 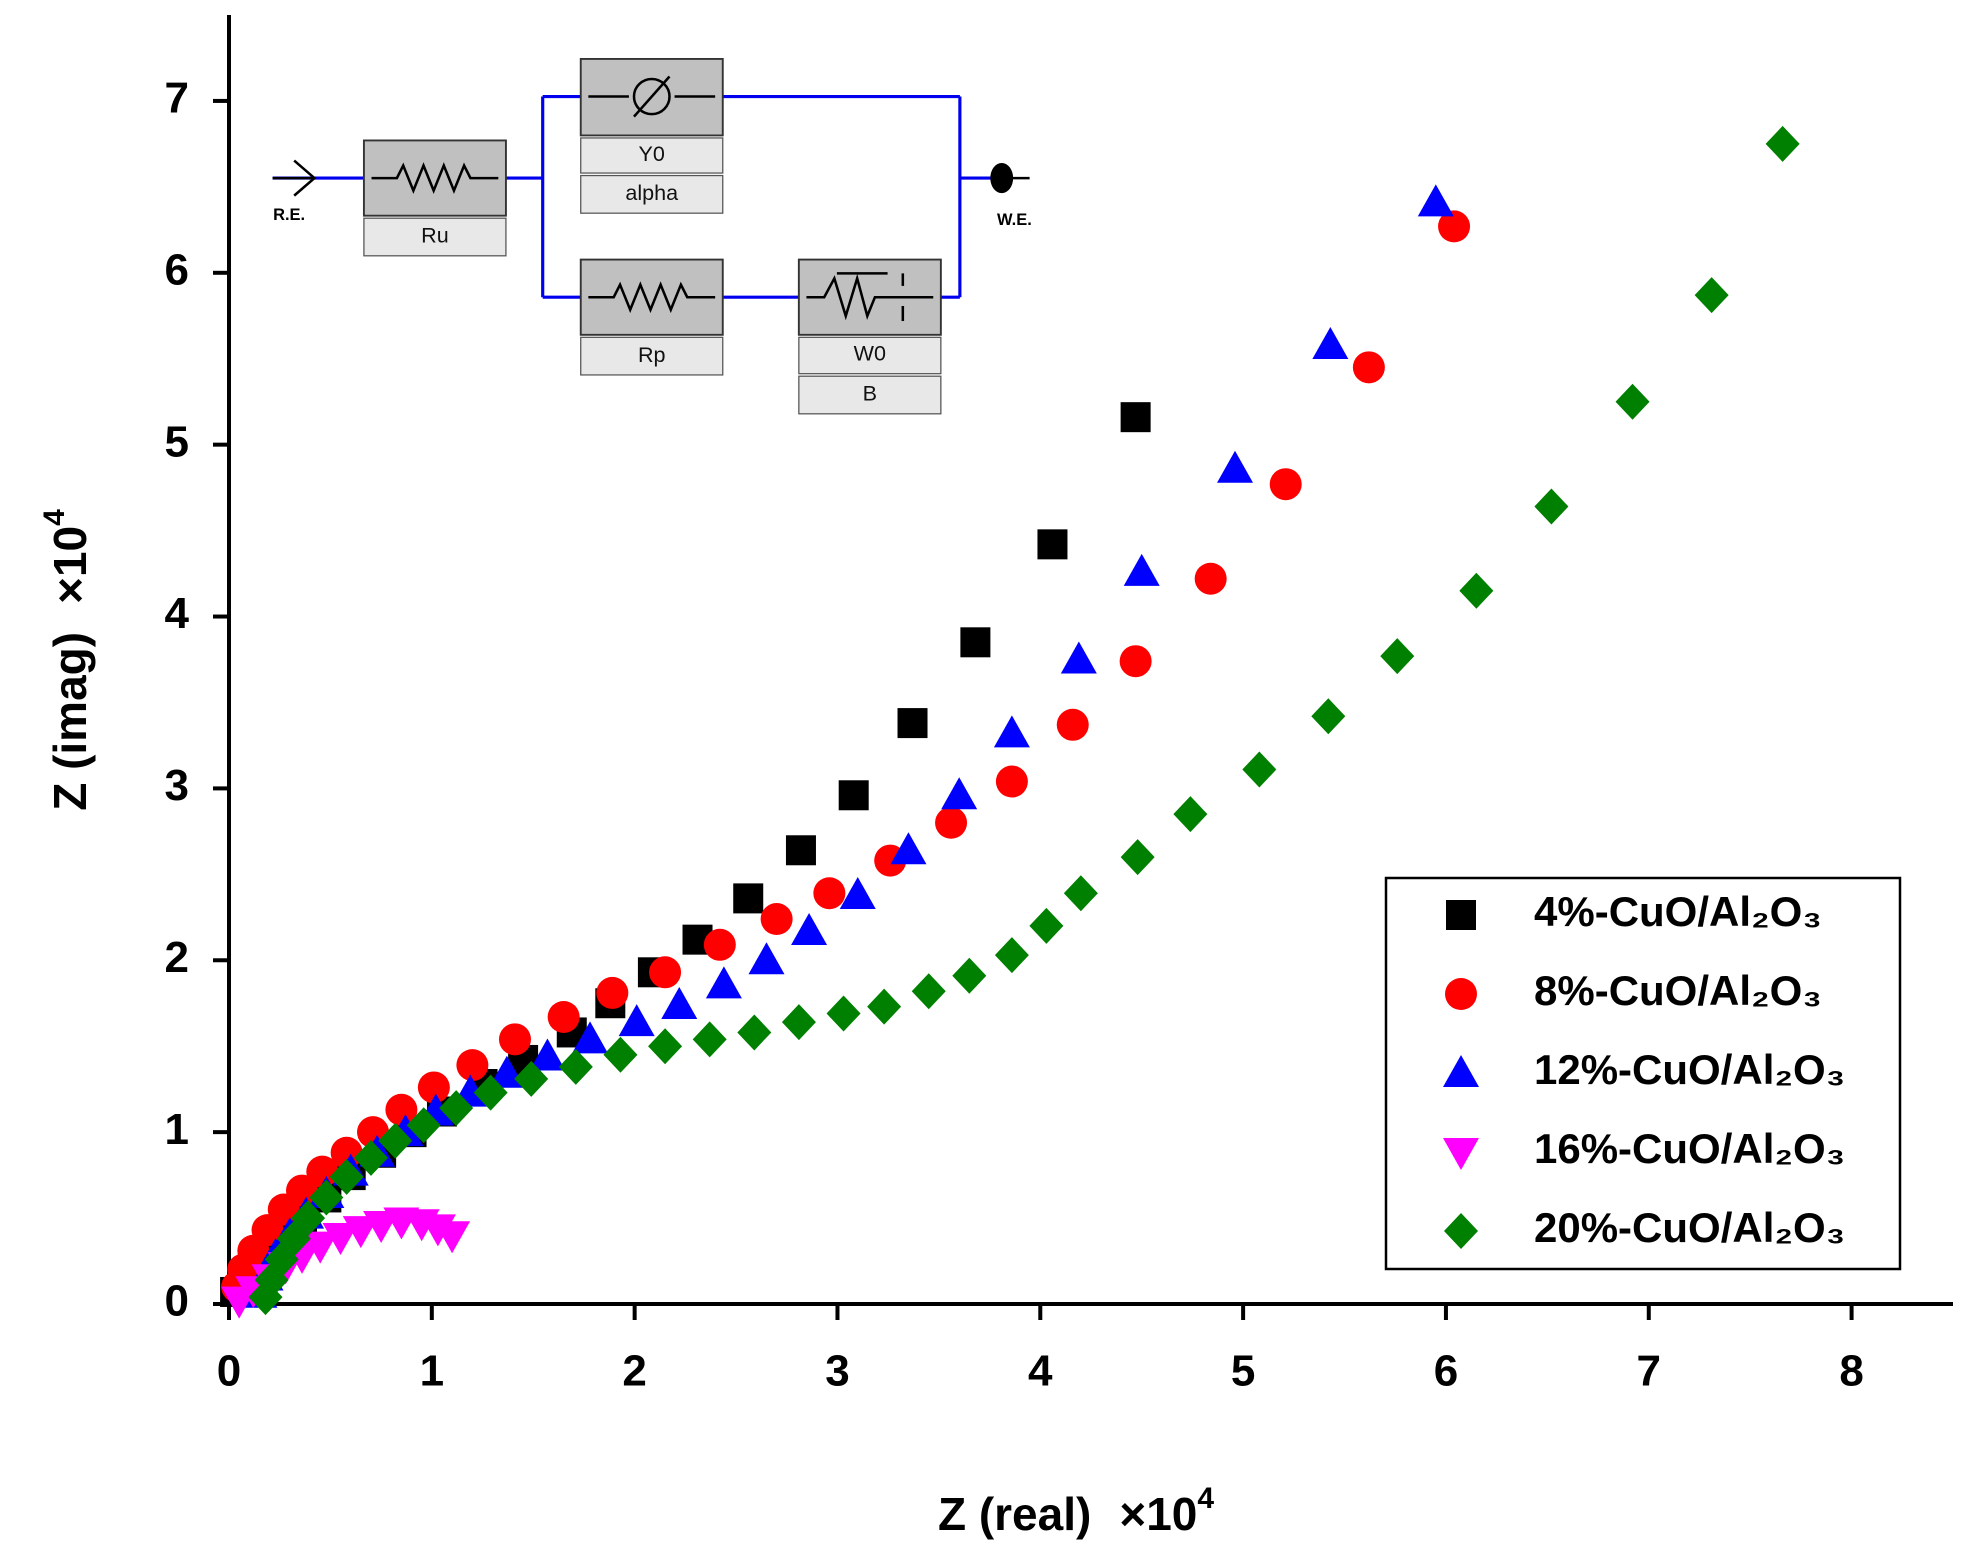 I want to click on y-tick-label: 3, so click(x=177, y=785).